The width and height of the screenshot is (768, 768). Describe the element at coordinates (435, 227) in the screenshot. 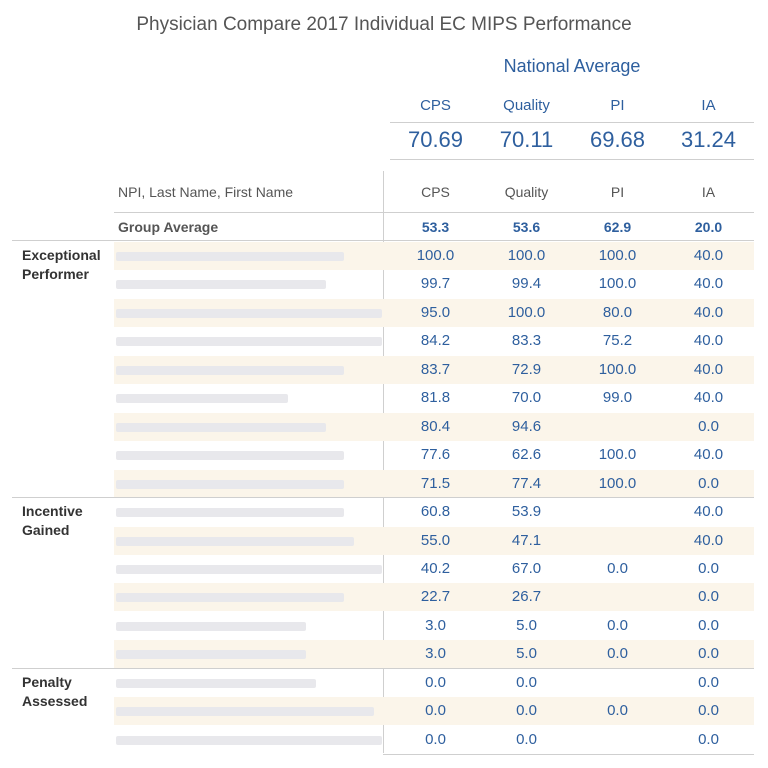

I see `group-average-cps: 53.3` at that location.